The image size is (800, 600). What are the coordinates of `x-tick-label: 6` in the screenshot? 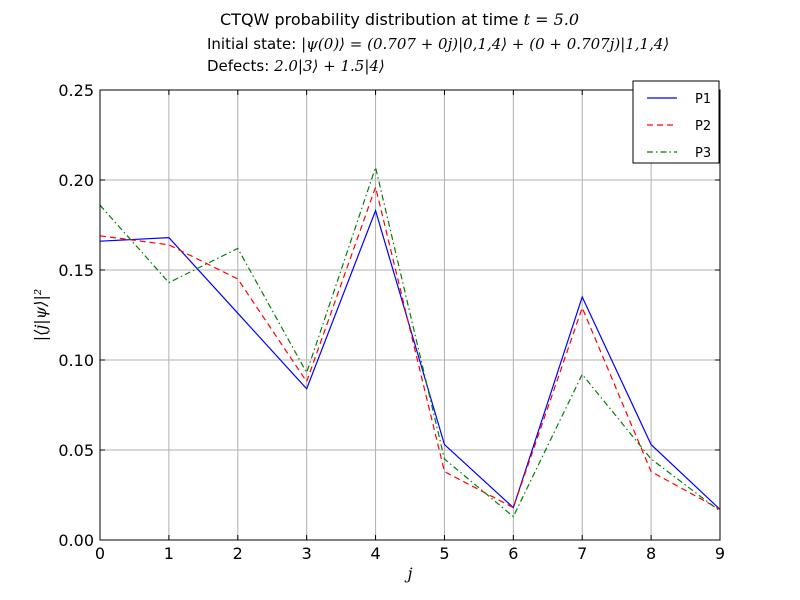 It's located at (513, 553).